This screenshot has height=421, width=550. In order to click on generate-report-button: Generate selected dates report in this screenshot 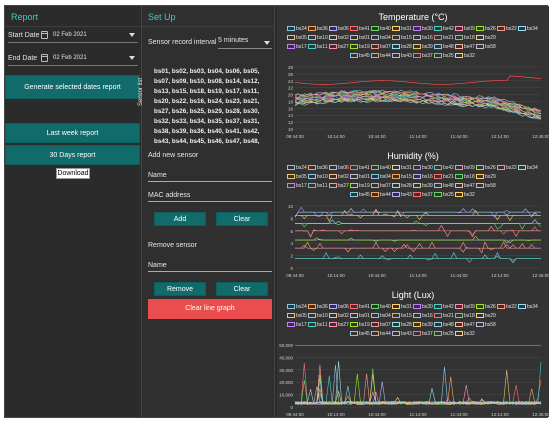, I will do `click(72, 87)`.